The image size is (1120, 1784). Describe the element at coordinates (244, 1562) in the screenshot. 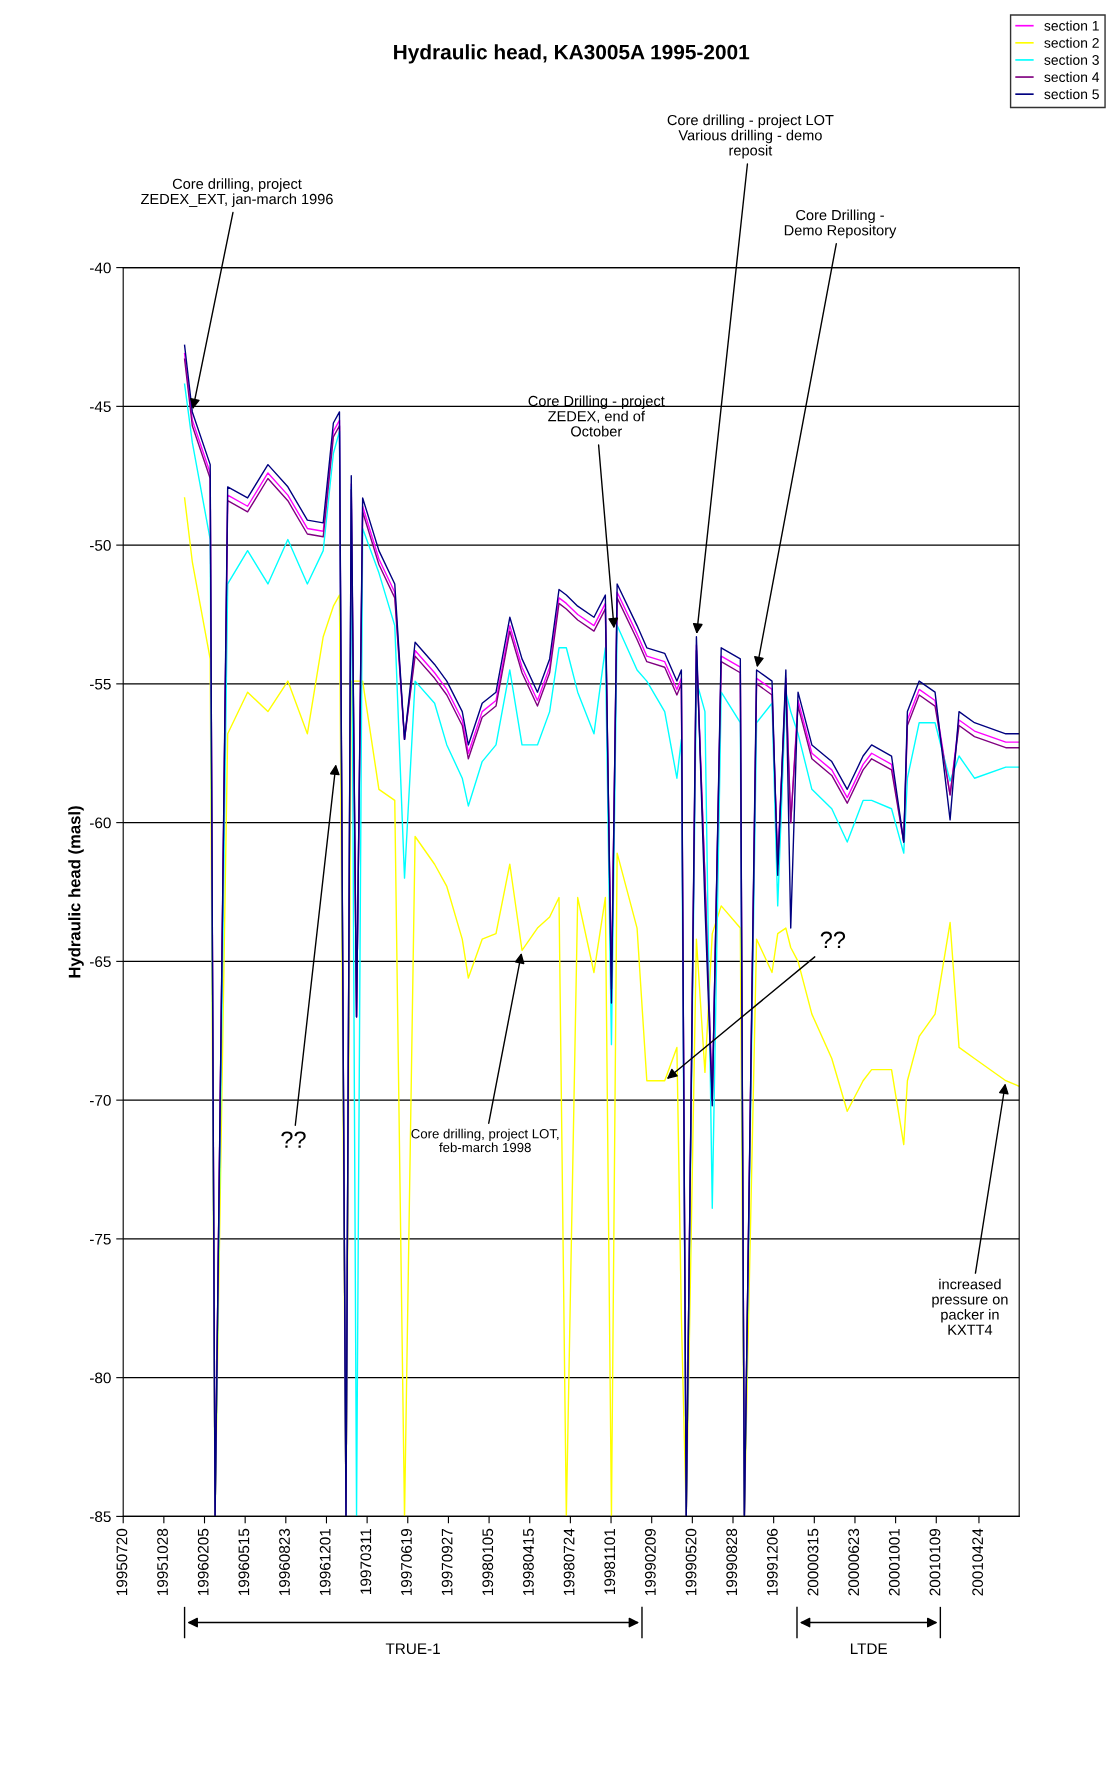

I see `x-tick-label: 19960515` at that location.